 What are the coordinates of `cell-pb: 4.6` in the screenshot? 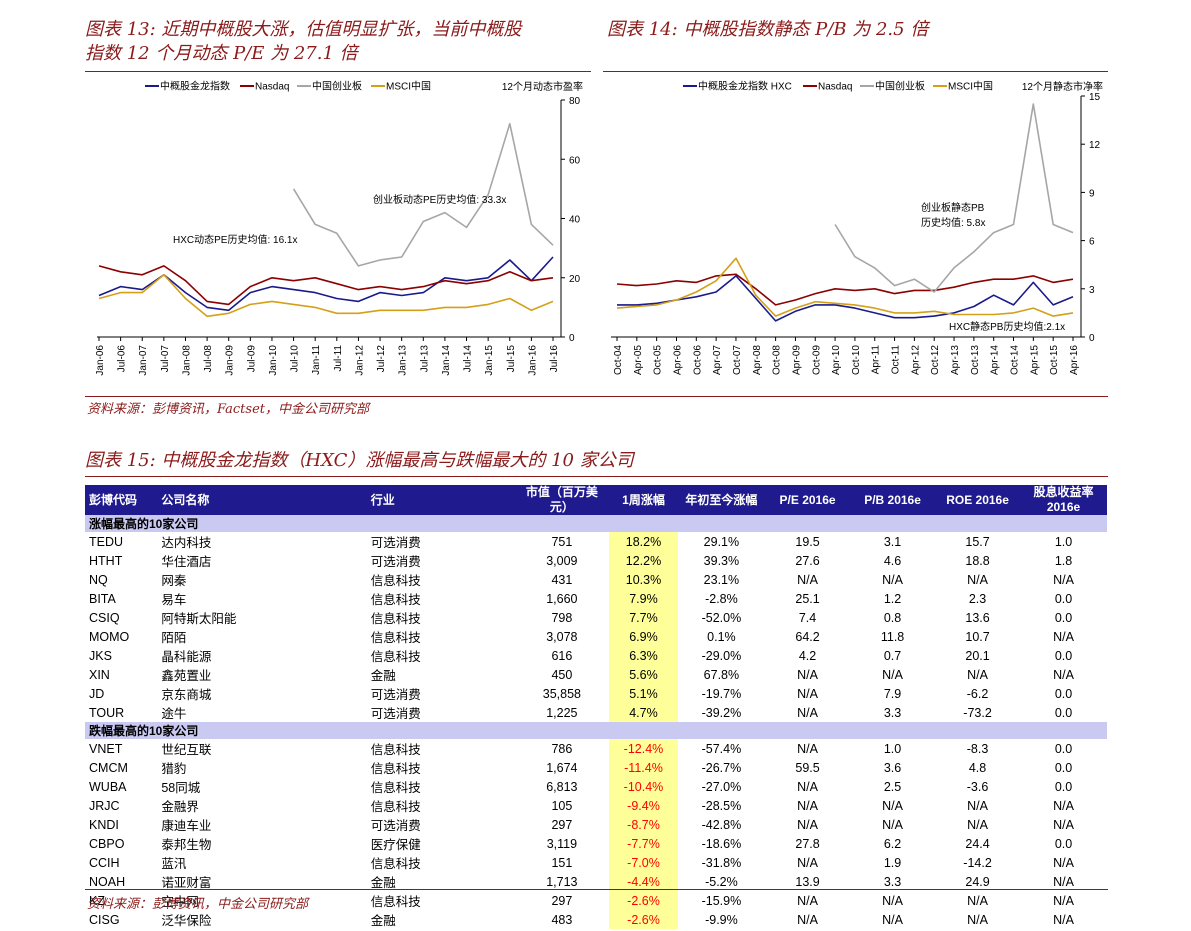 It's located at (892, 560).